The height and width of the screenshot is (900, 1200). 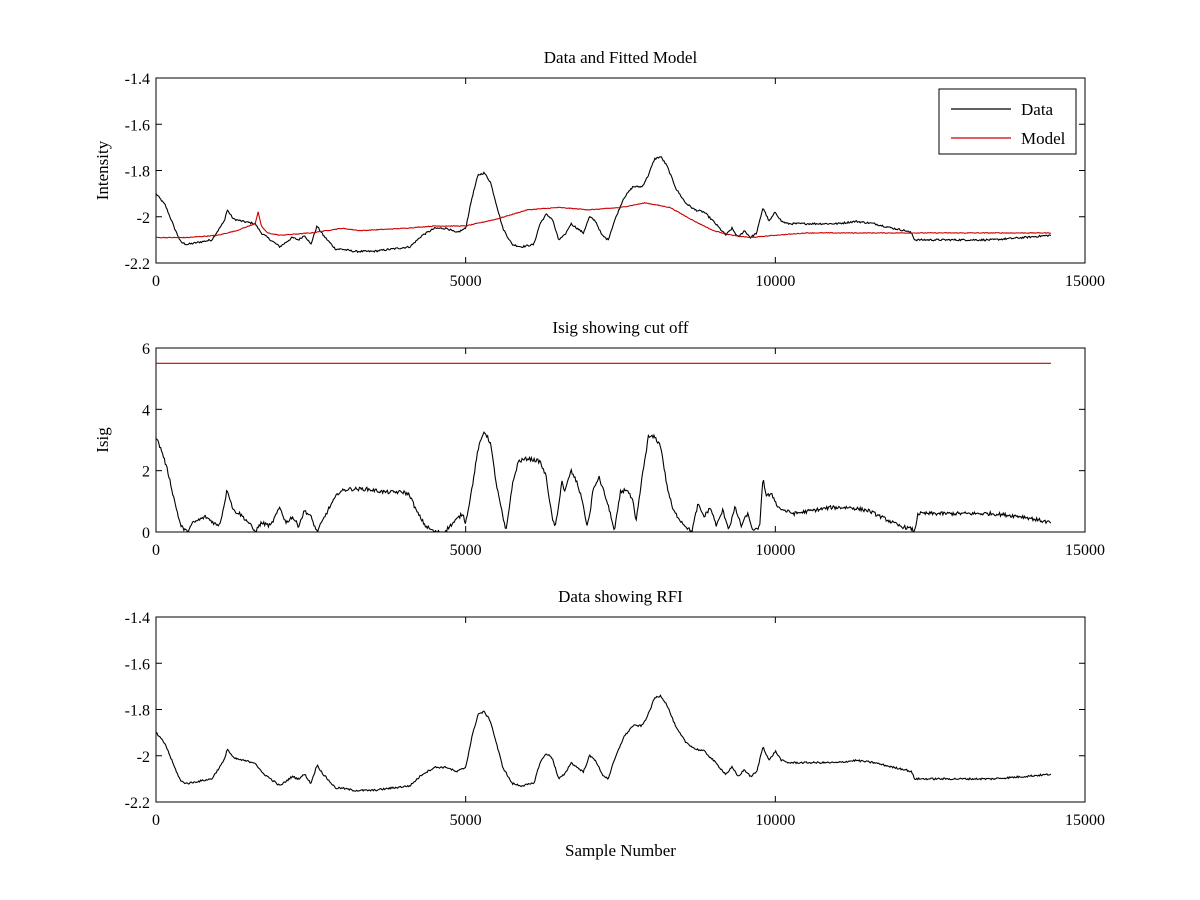 I want to click on y-axis-label: Isig, so click(x=102, y=440).